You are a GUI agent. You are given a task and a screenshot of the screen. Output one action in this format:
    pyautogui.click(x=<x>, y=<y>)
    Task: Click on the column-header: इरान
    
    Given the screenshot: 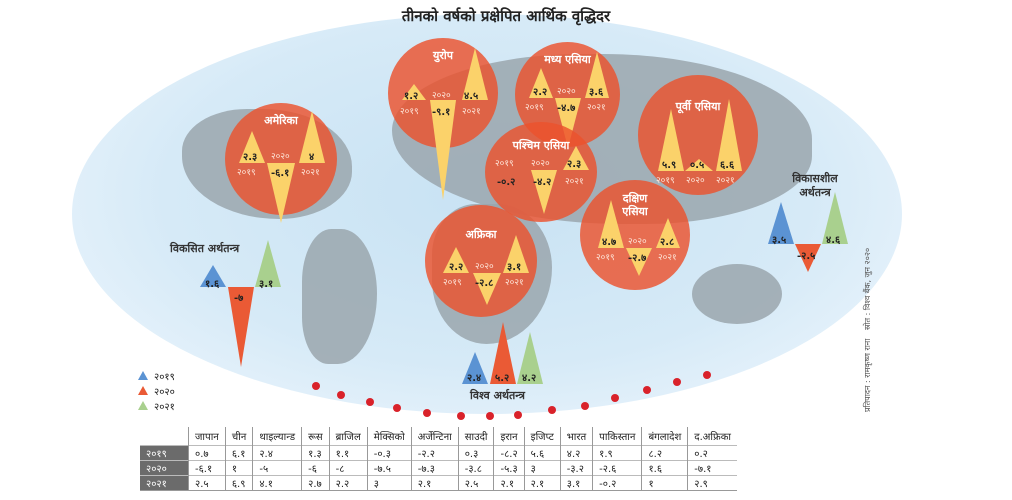 What is the action you would take?
    pyautogui.click(x=509, y=436)
    